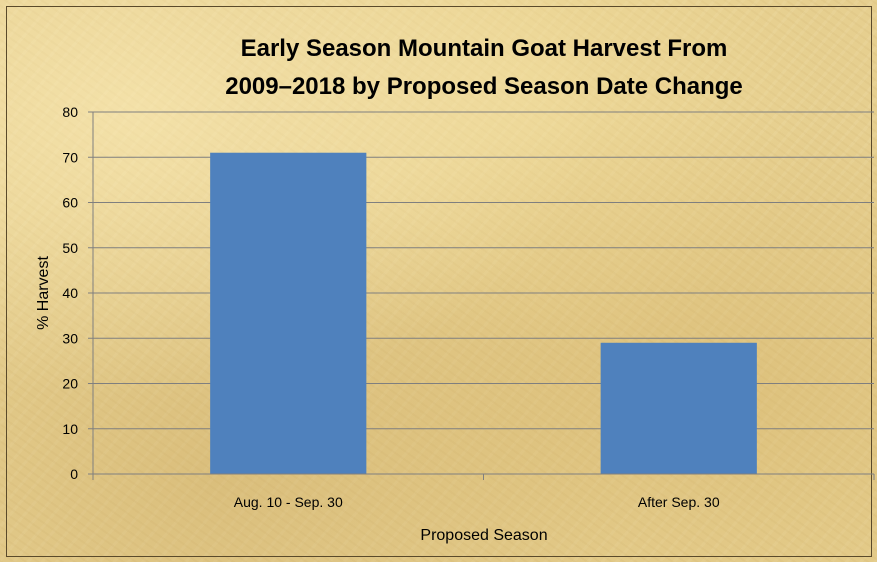 Image resolution: width=877 pixels, height=562 pixels. What do you see at coordinates (70, 203) in the screenshot?
I see `y-tick-label: 60` at bounding box center [70, 203].